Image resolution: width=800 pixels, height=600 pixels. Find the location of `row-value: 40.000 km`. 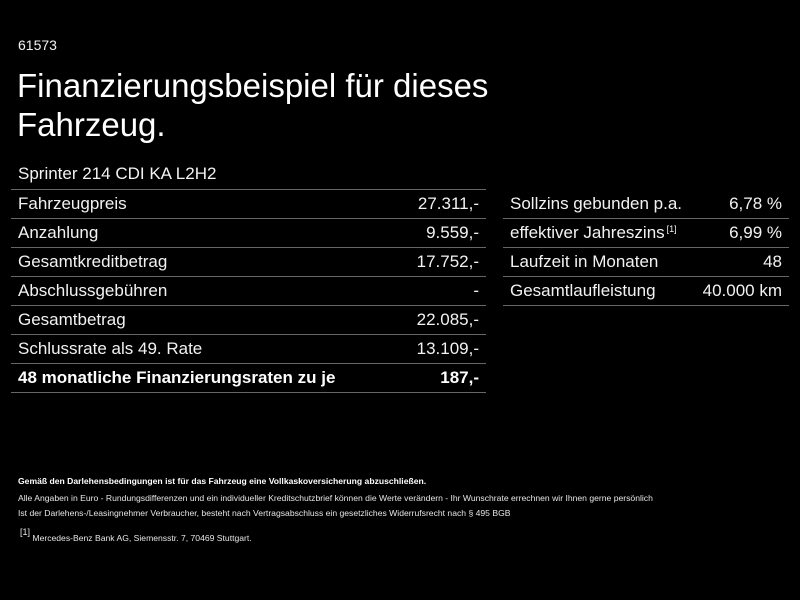

row-value: 40.000 km is located at coordinates (741, 291).